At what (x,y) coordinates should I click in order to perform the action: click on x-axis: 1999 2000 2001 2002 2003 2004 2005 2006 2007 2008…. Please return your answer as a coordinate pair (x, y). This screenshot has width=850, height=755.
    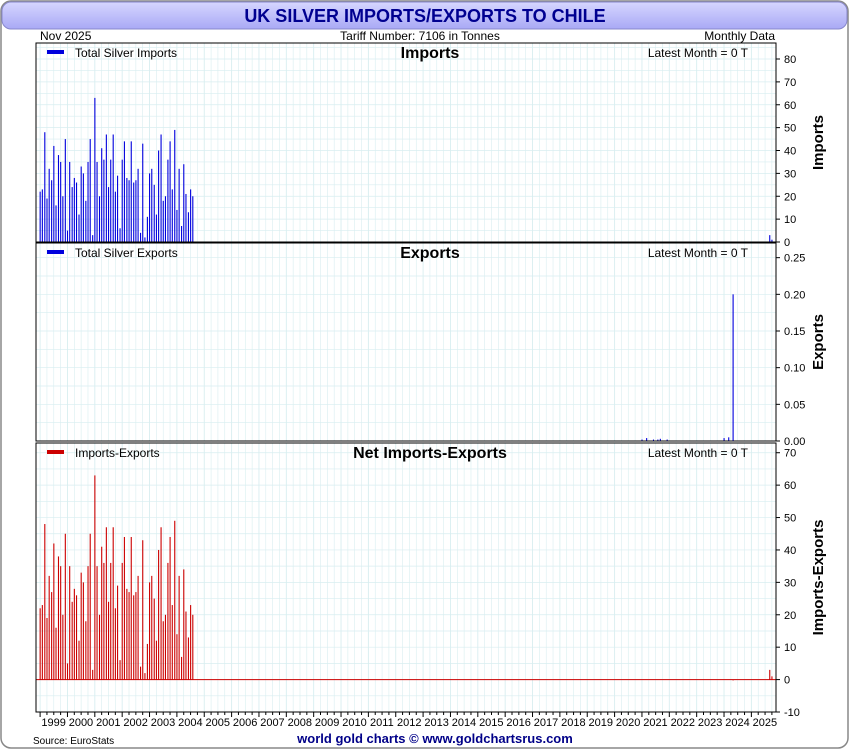
    Looking at the image, I should click on (408, 720).